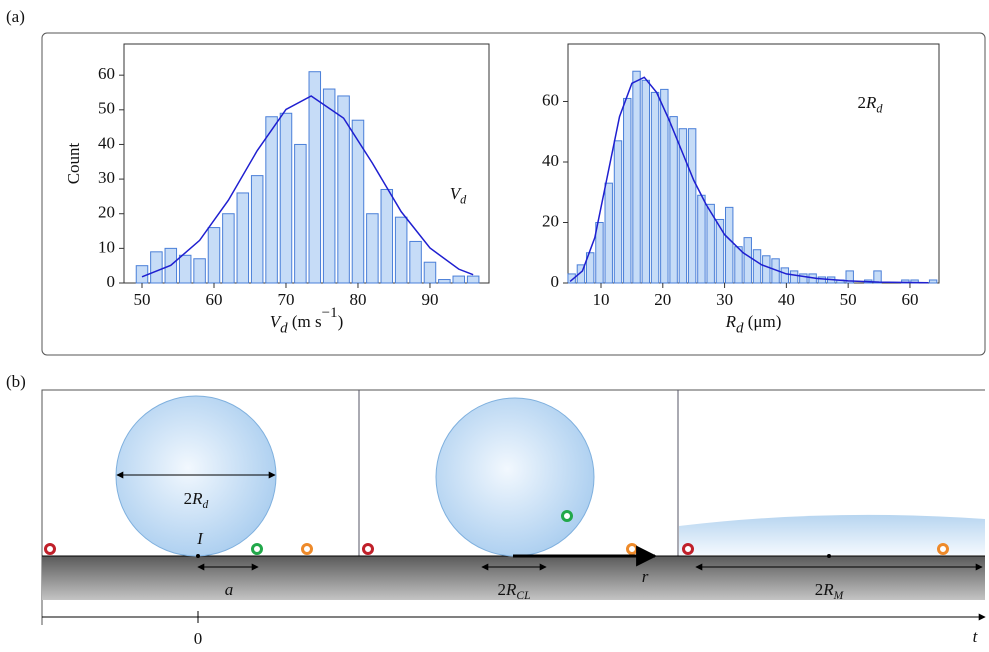 The image size is (989, 652). I want to click on x-axis-label: Rd (μm), so click(753, 324).